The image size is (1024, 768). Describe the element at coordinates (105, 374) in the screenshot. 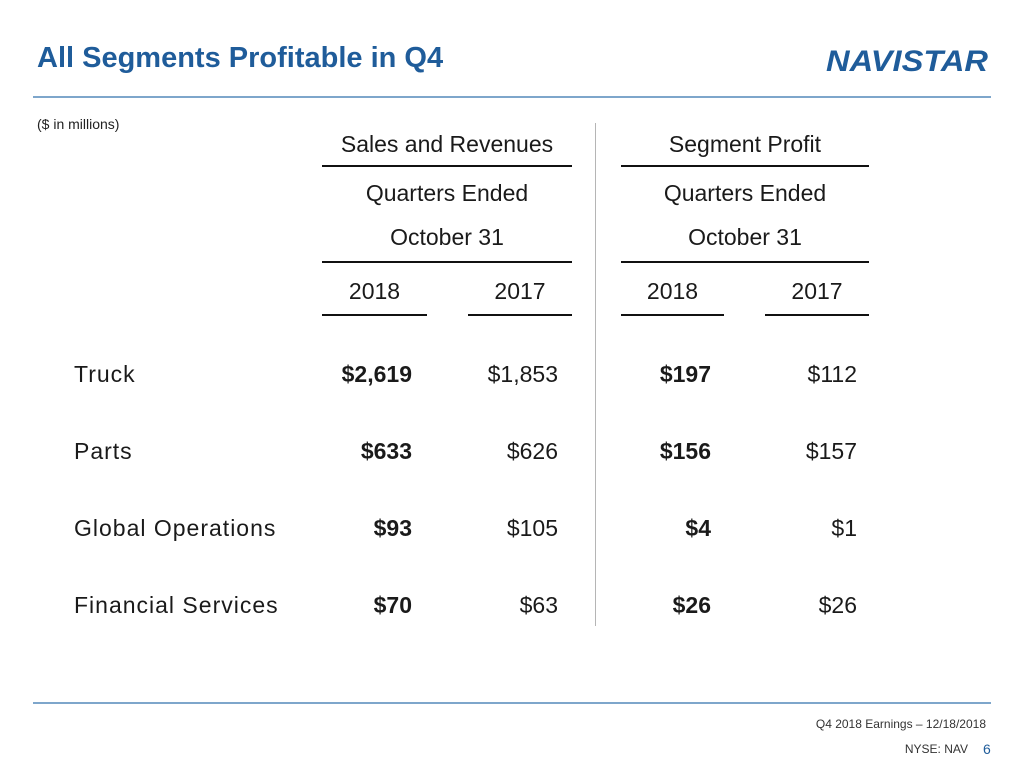

I see `row-label-truck: Truck` at that location.